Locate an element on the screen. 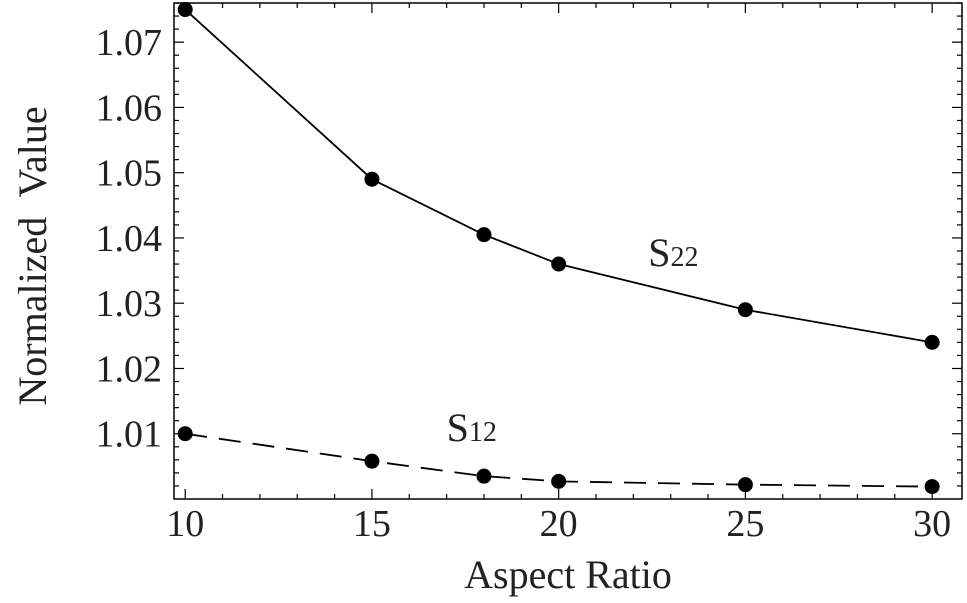 Image resolution: width=967 pixels, height=603 pixels. x-axis-title: Aspect Ratio is located at coordinates (568, 574).